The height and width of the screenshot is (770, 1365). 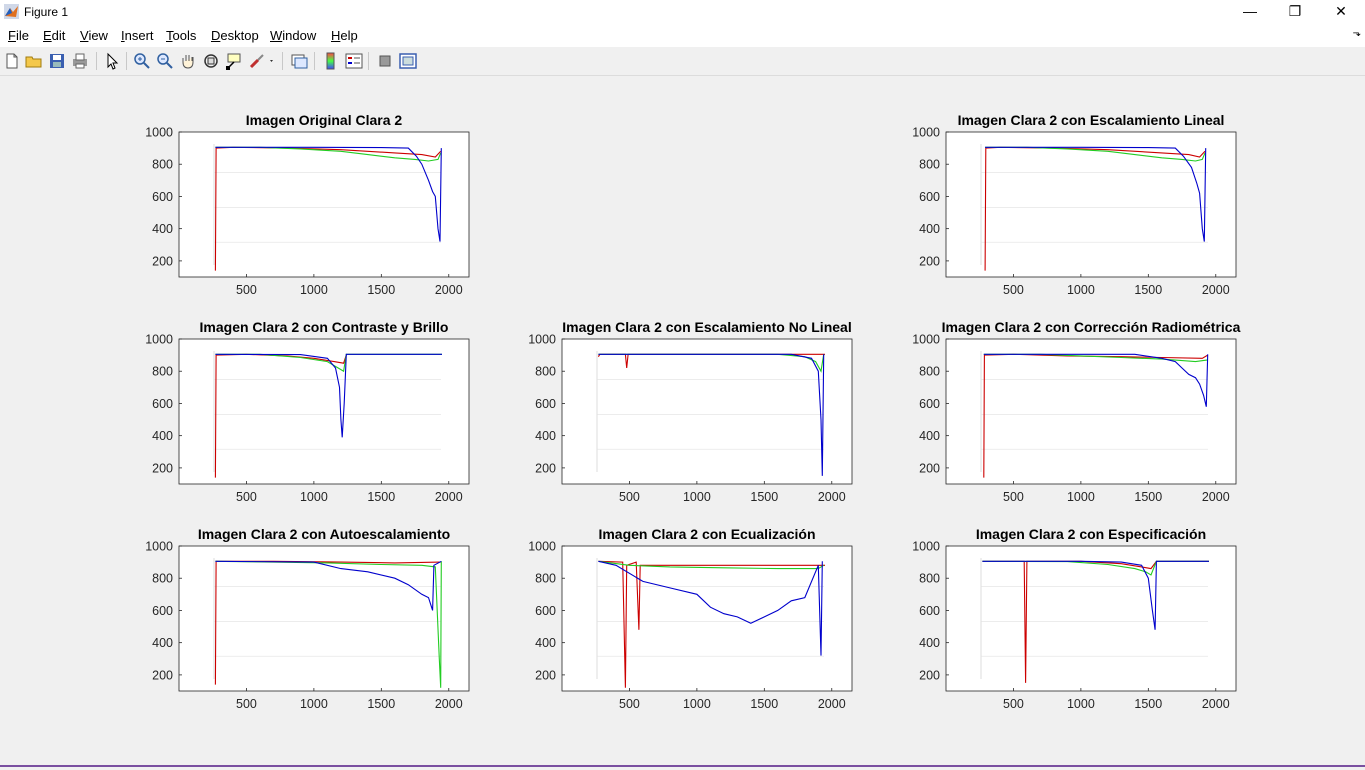 I want to click on menu-desktop: Desktop, so click(x=235, y=35).